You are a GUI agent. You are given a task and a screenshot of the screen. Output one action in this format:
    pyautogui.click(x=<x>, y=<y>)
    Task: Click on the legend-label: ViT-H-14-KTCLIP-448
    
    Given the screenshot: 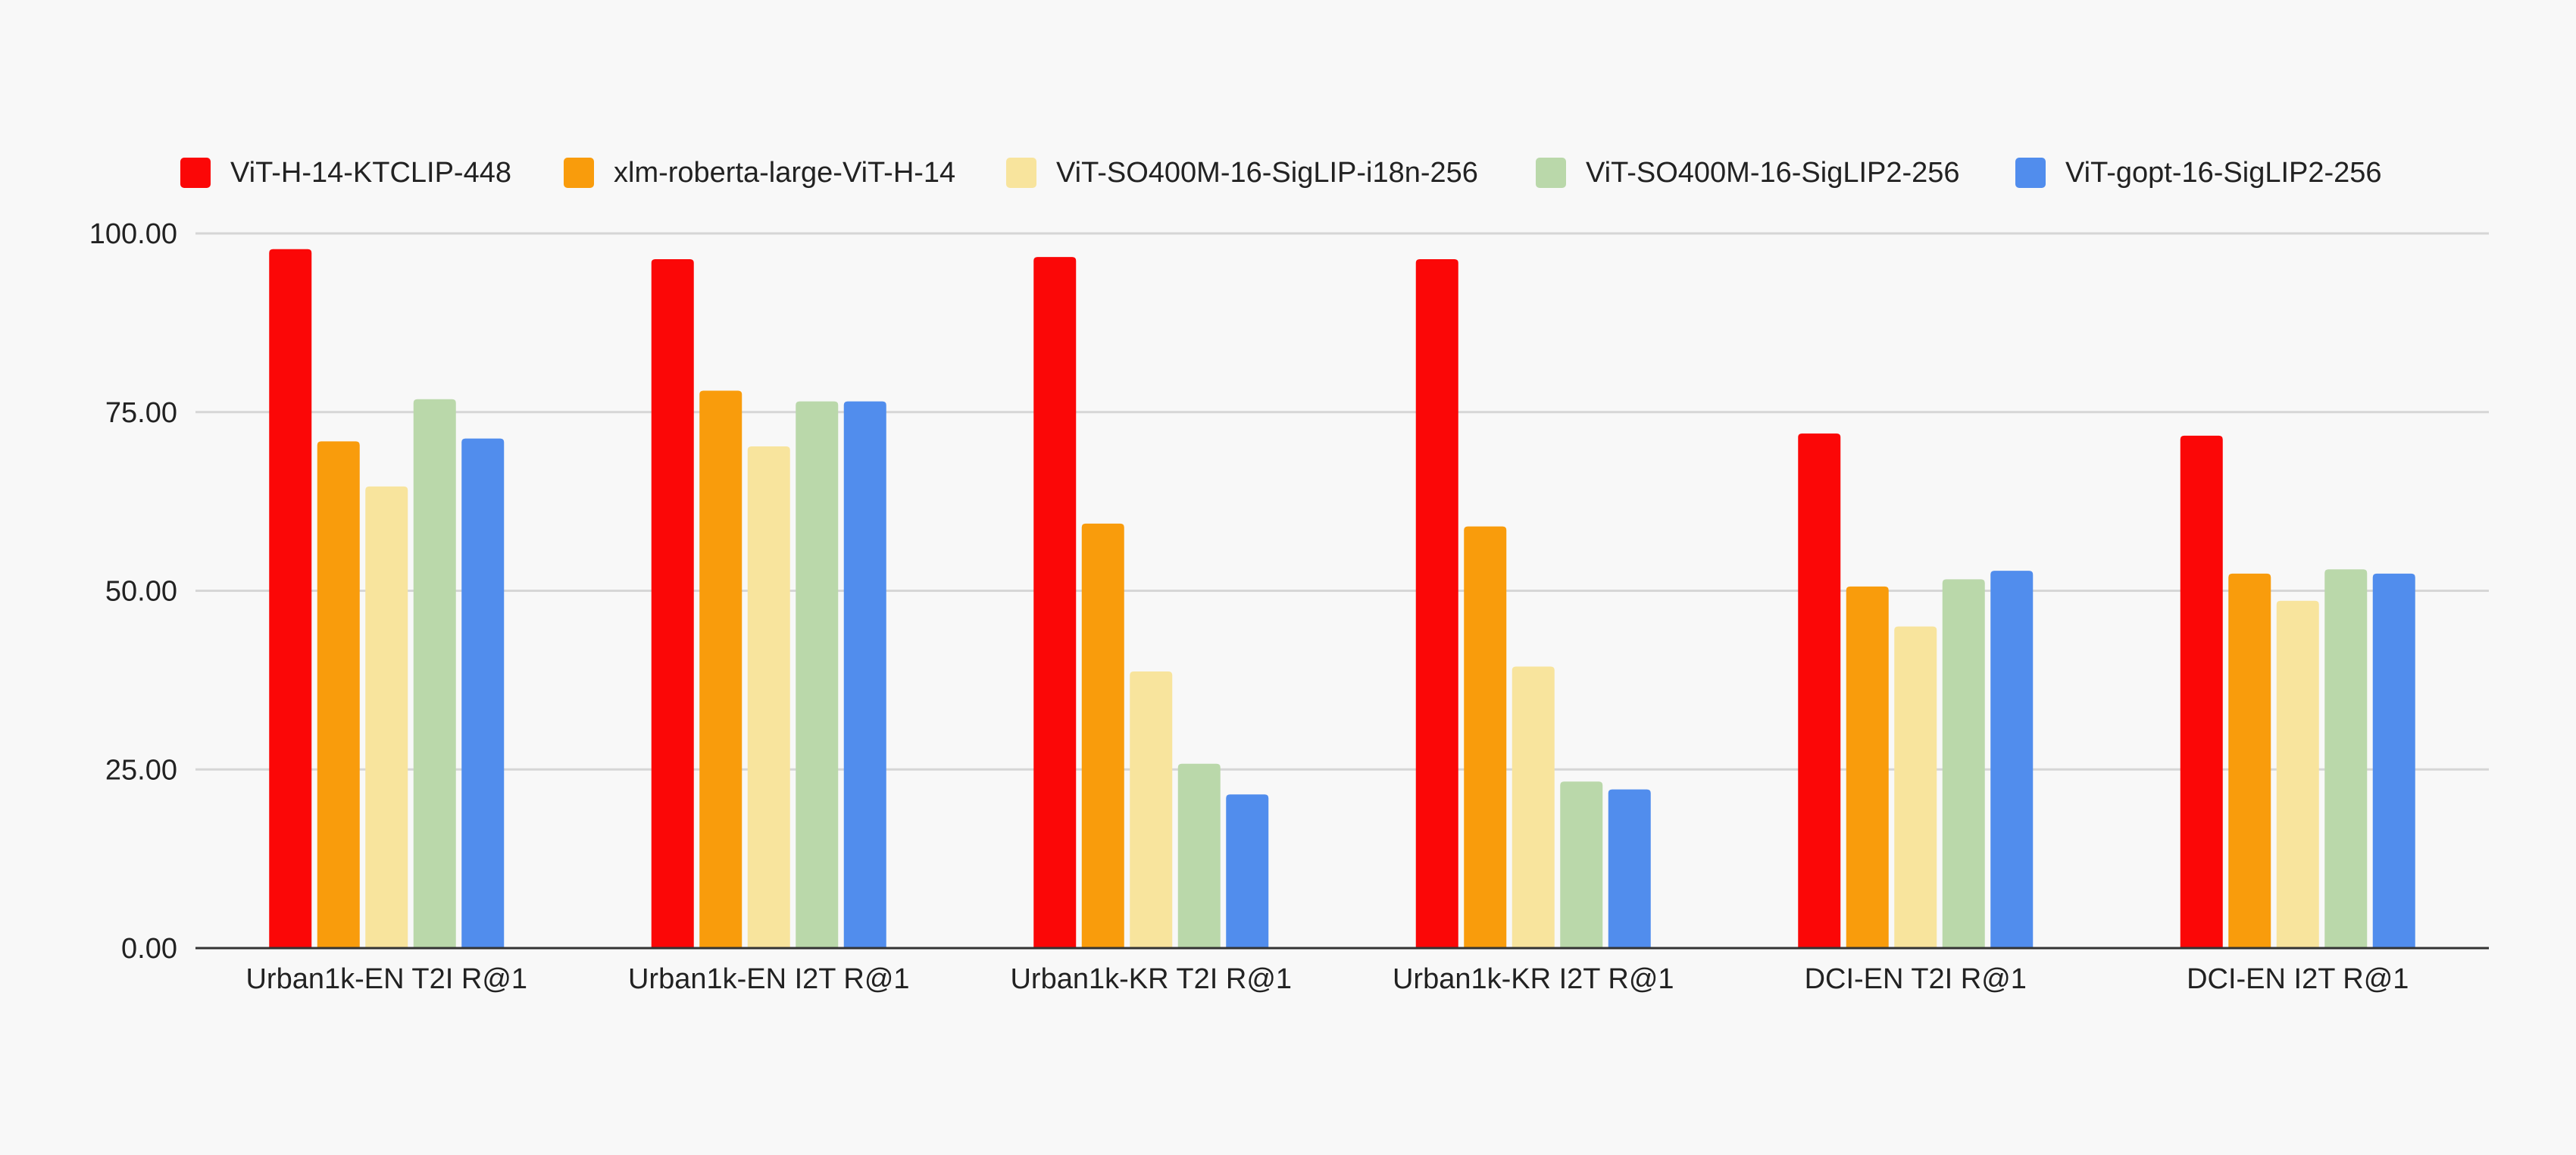 What is the action you would take?
    pyautogui.click(x=371, y=173)
    